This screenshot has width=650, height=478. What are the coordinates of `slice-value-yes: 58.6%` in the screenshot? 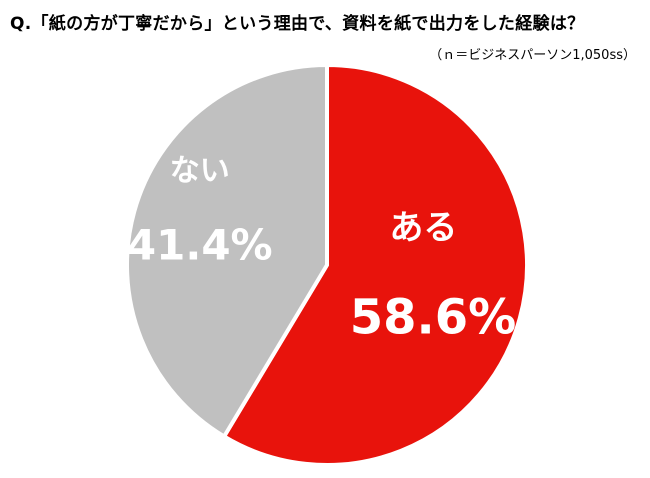 It's located at (433, 317).